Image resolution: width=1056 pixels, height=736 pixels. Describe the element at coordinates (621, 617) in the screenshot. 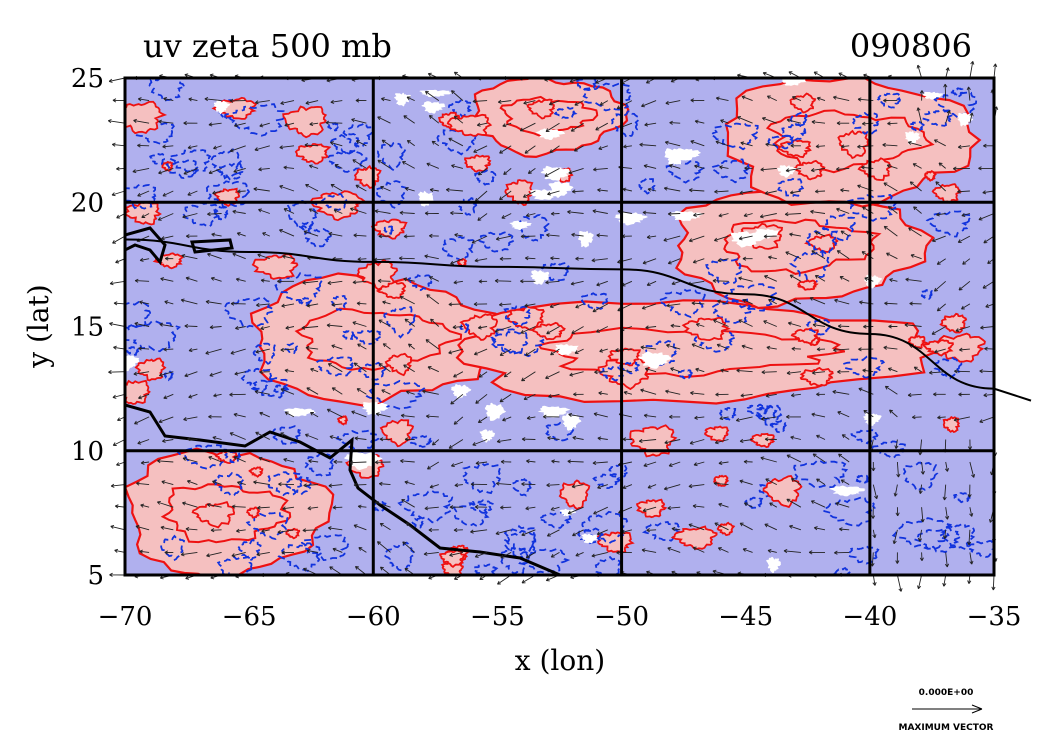

I see `x-tick-label: −50` at that location.